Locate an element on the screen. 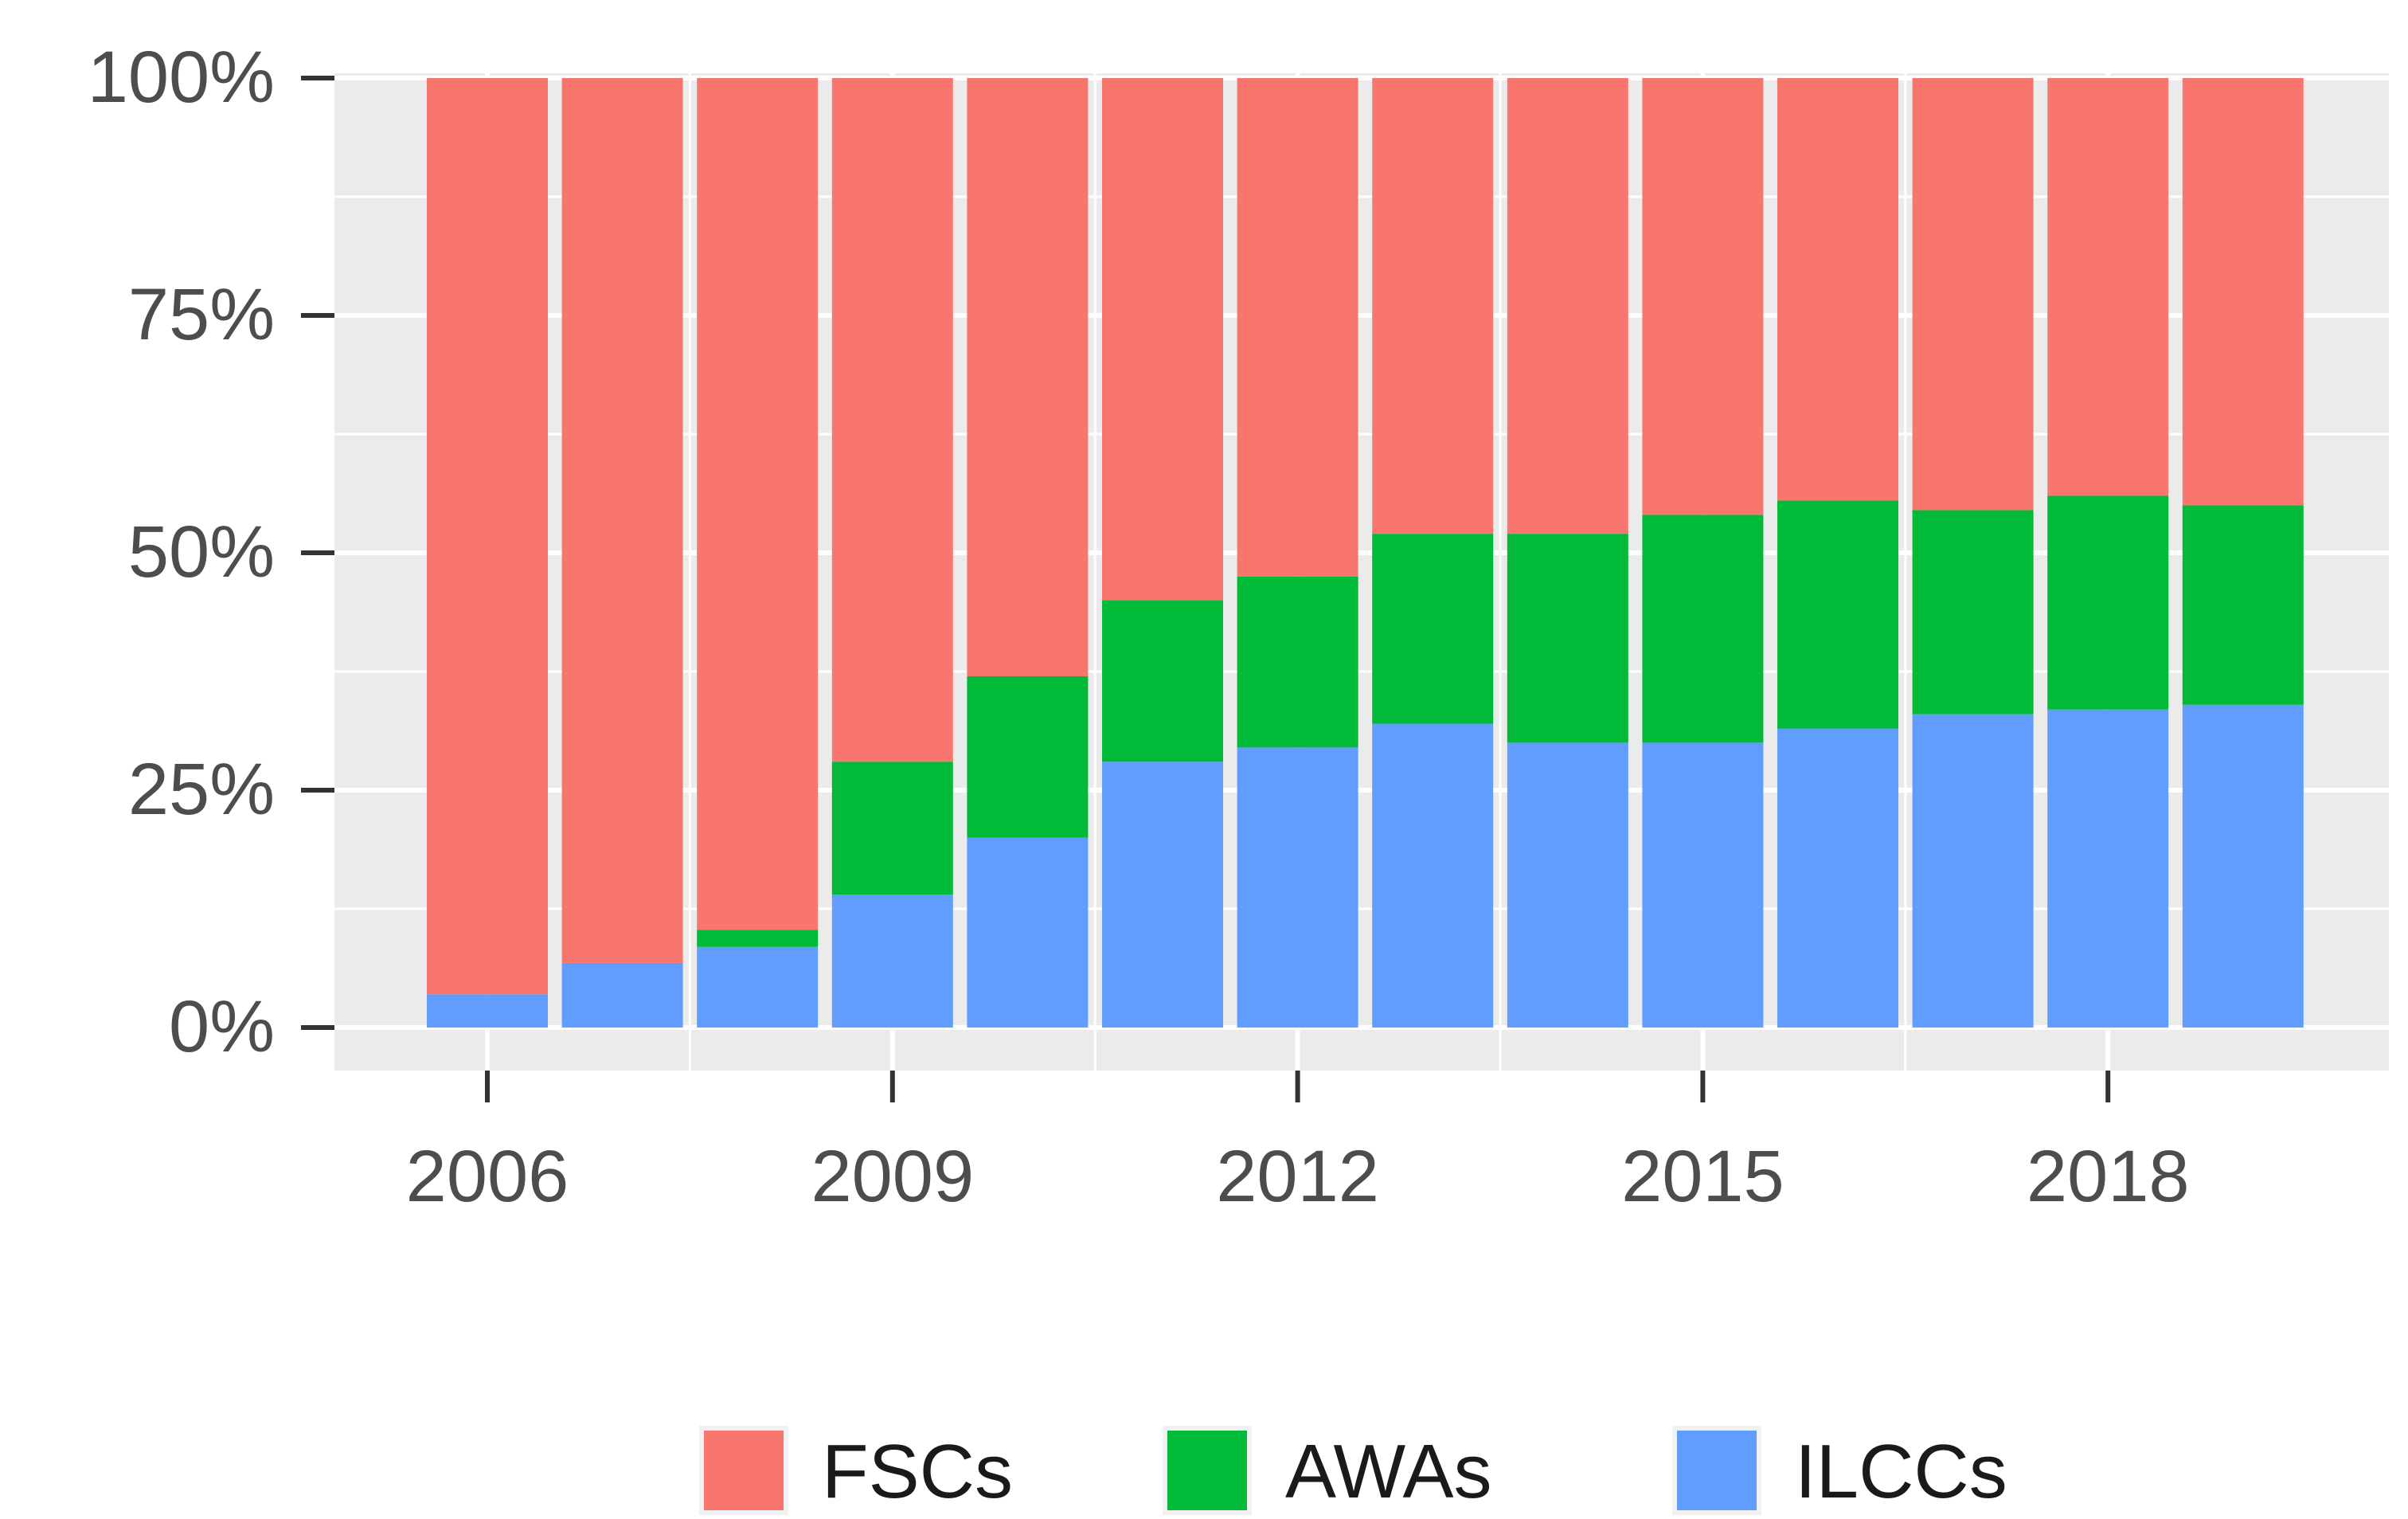  bar-awas-2012 is located at coordinates (1297, 662).